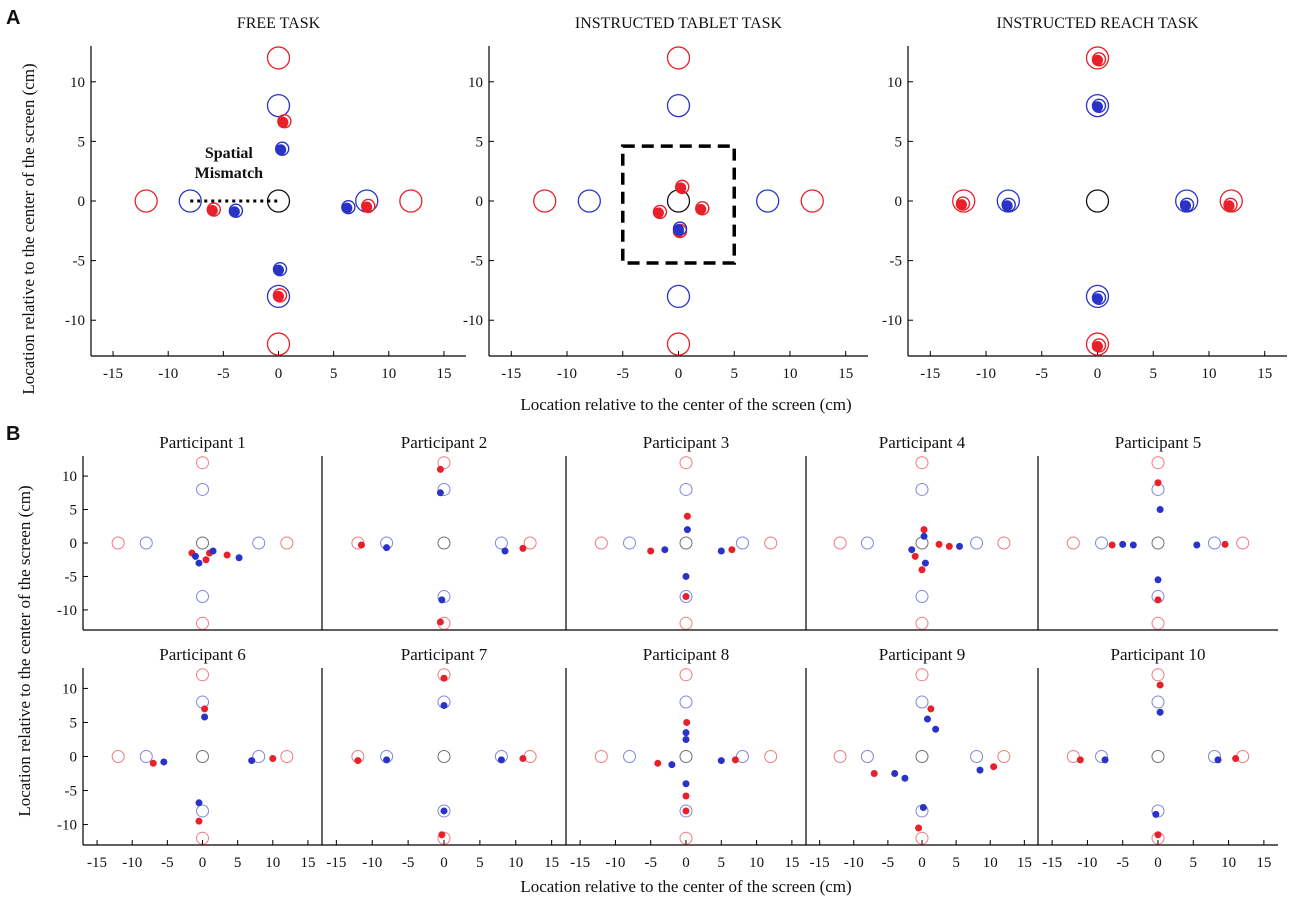 This screenshot has height=917, width=1300. I want to click on chart-panel-5: Participant 2, so click(443, 532).